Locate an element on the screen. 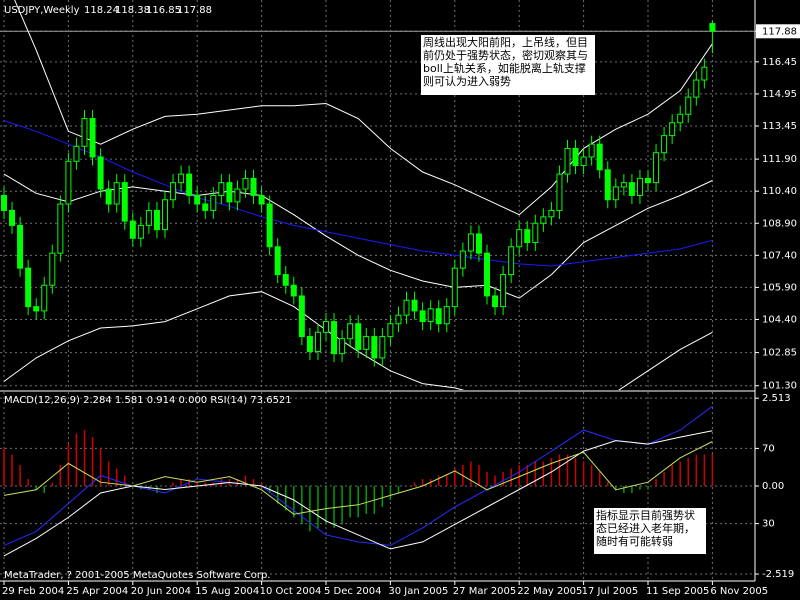  y-tick-label: 105.90 is located at coordinates (779, 287).